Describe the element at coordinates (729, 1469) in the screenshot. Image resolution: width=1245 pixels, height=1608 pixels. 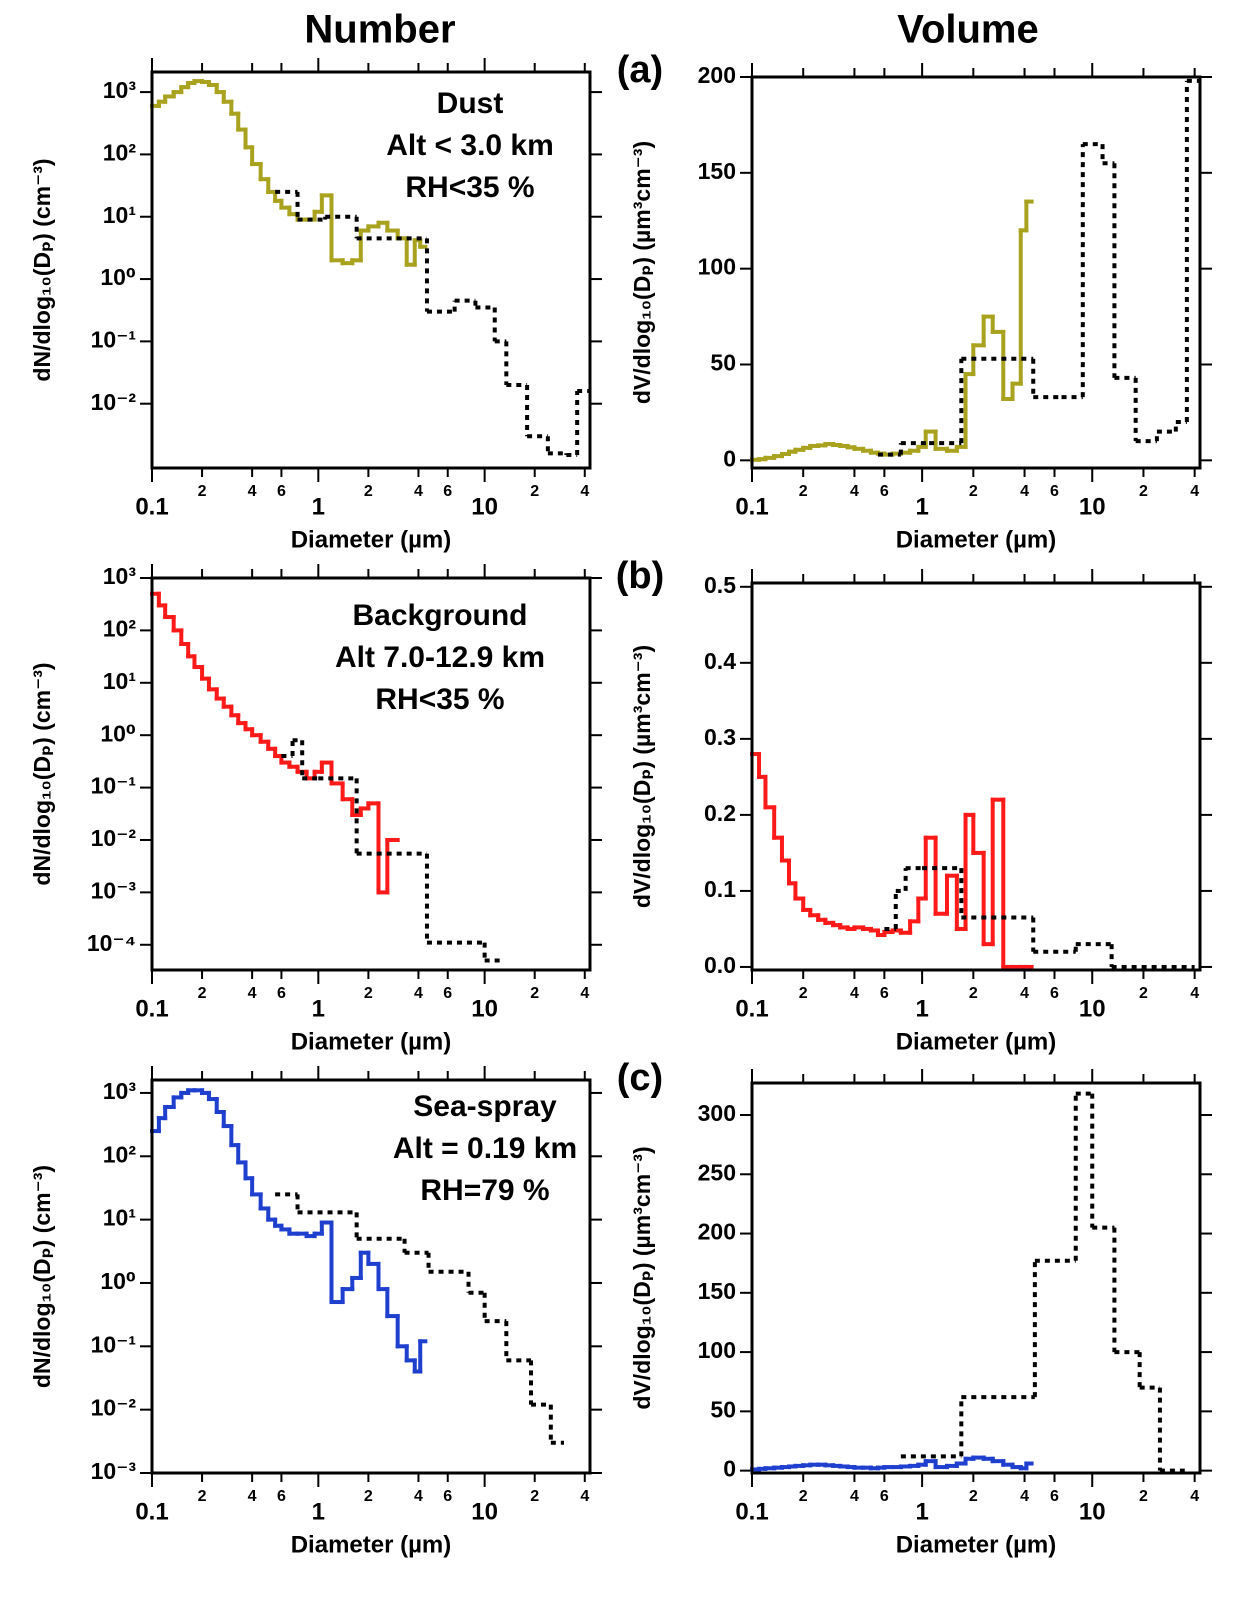
I see `y-tick-label: 0` at that location.